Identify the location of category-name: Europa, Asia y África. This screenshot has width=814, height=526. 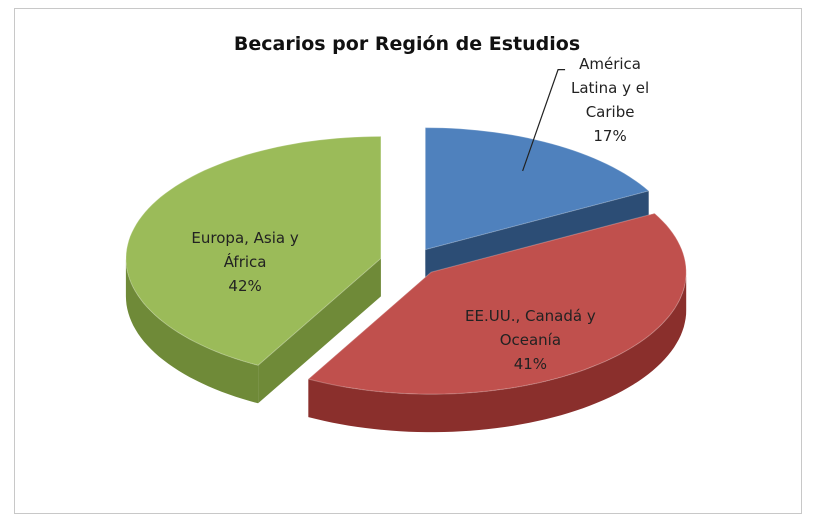
(245, 249).